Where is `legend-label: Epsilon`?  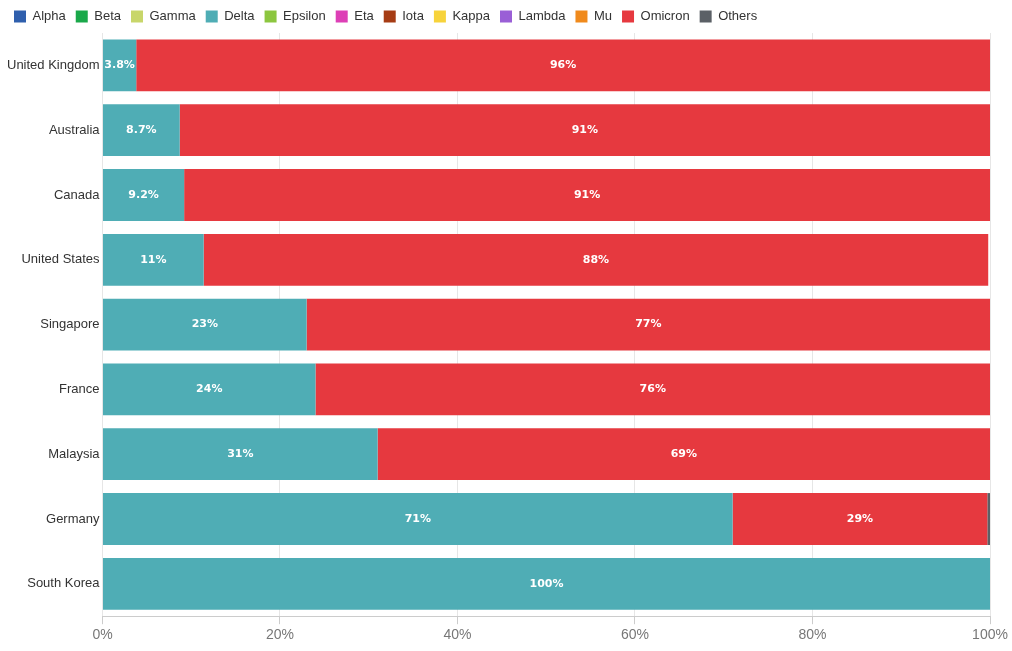 legend-label: Epsilon is located at coordinates (304, 16).